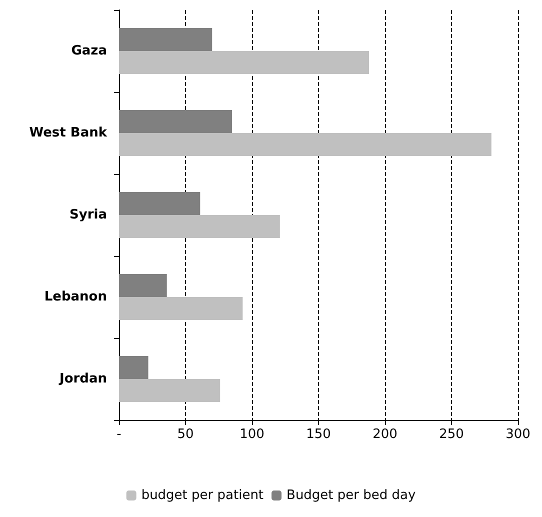 The height and width of the screenshot is (517, 542). Describe the element at coordinates (82, 379) in the screenshot. I see `y-tick-label: Jordan` at that location.